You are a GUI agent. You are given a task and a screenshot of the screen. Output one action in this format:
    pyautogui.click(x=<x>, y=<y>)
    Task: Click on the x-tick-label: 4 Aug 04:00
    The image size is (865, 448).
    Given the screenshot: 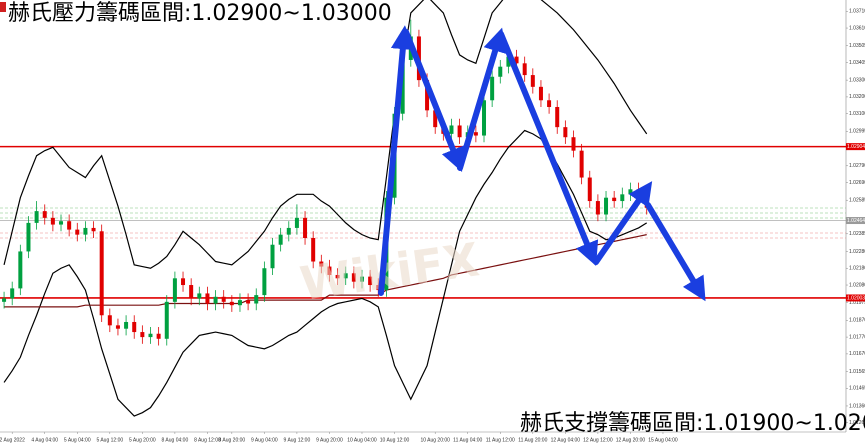 What is the action you would take?
    pyautogui.click(x=44, y=440)
    